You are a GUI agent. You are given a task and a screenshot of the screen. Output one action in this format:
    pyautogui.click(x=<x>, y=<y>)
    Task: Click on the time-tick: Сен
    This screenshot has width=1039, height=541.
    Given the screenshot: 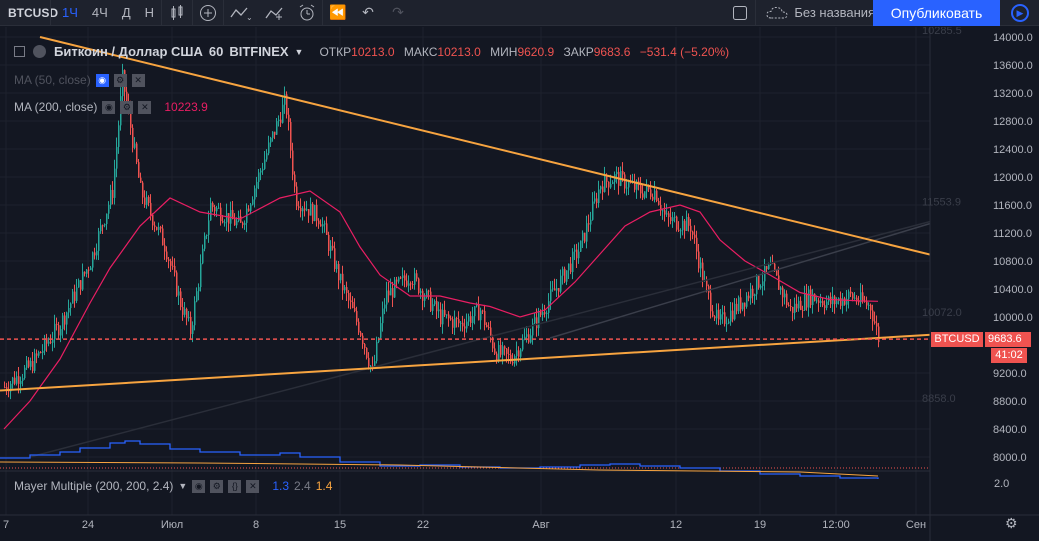 What is the action you would take?
    pyautogui.click(x=916, y=525)
    